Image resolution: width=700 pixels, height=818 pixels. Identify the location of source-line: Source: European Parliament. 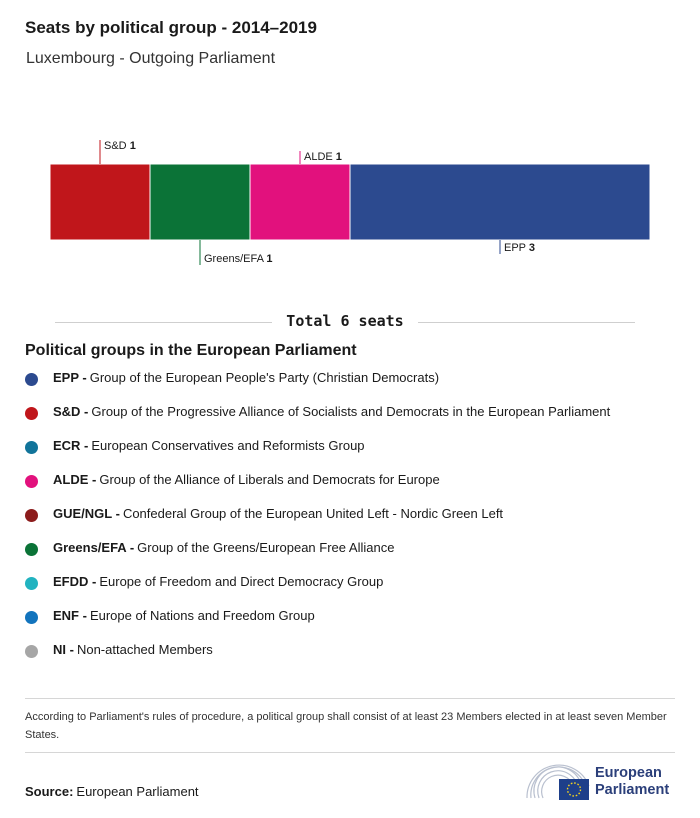
(112, 791).